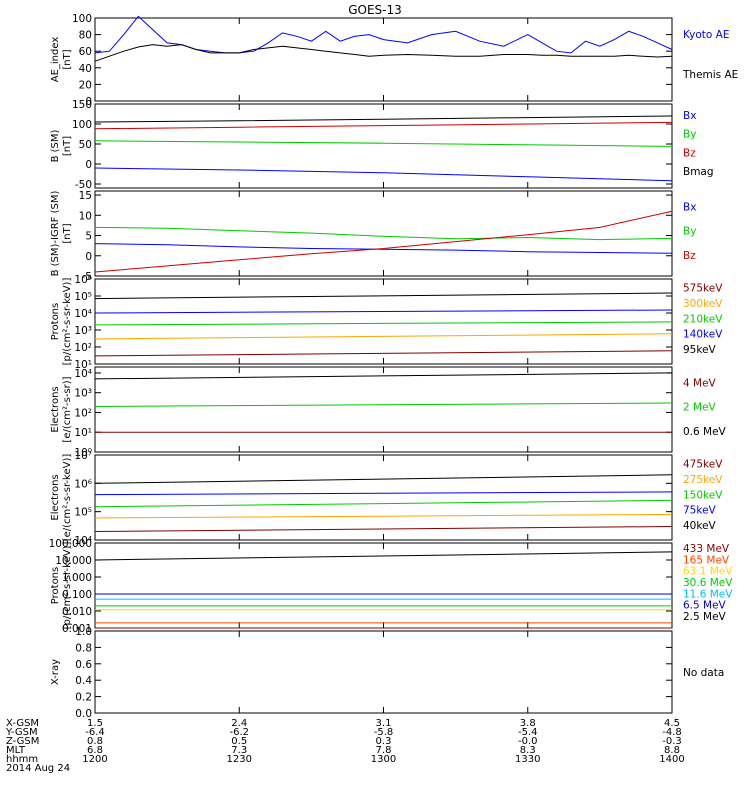  Describe the element at coordinates (384, 732) in the screenshot. I see `orbit-value: -5.8` at that location.